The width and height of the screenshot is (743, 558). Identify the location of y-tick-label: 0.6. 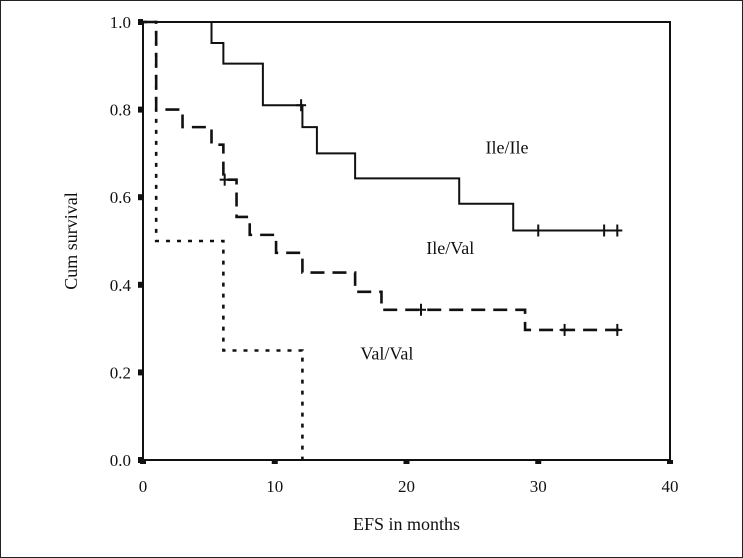
(120, 197).